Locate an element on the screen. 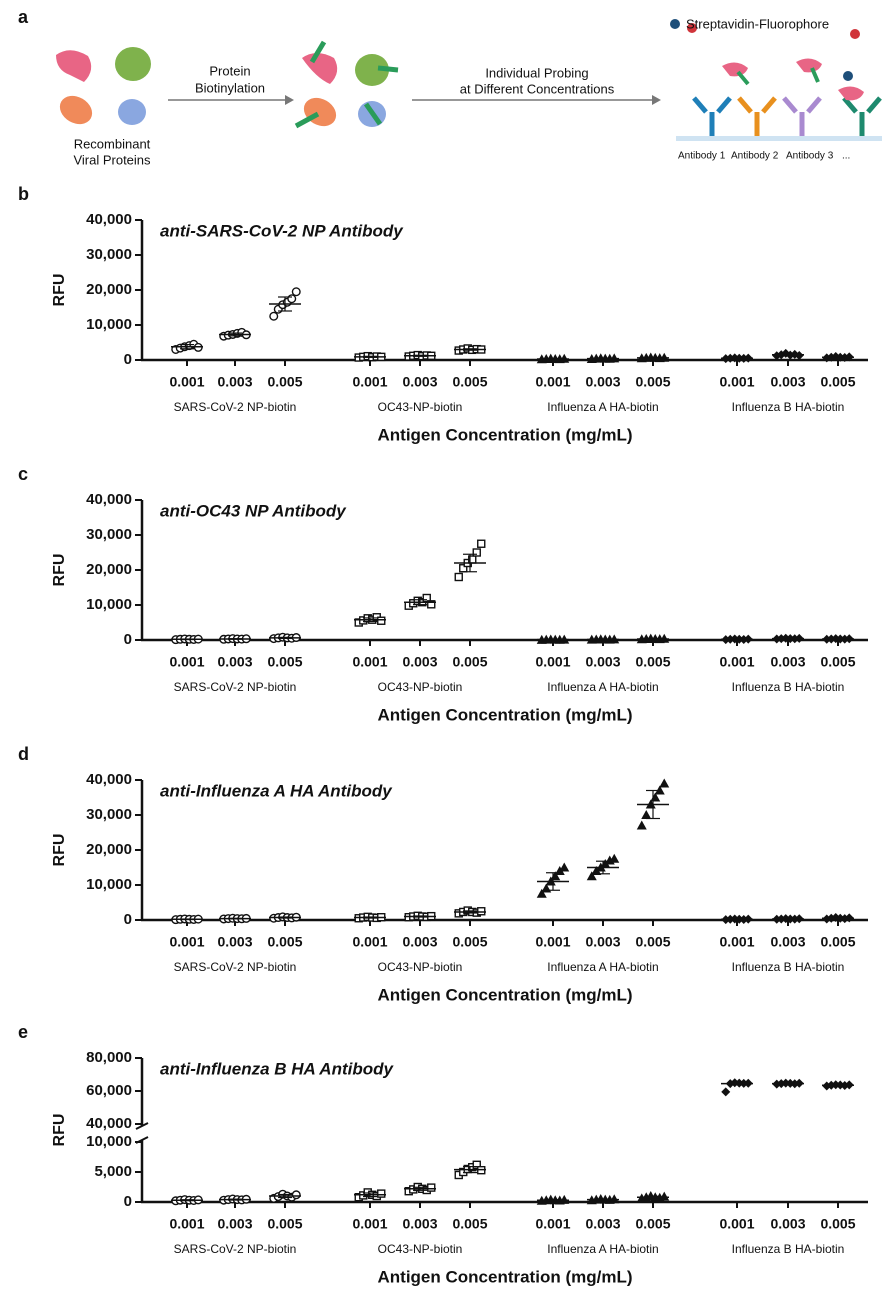 This screenshot has height=1289, width=882. label: at Different Concentrations is located at coordinates (537, 88).